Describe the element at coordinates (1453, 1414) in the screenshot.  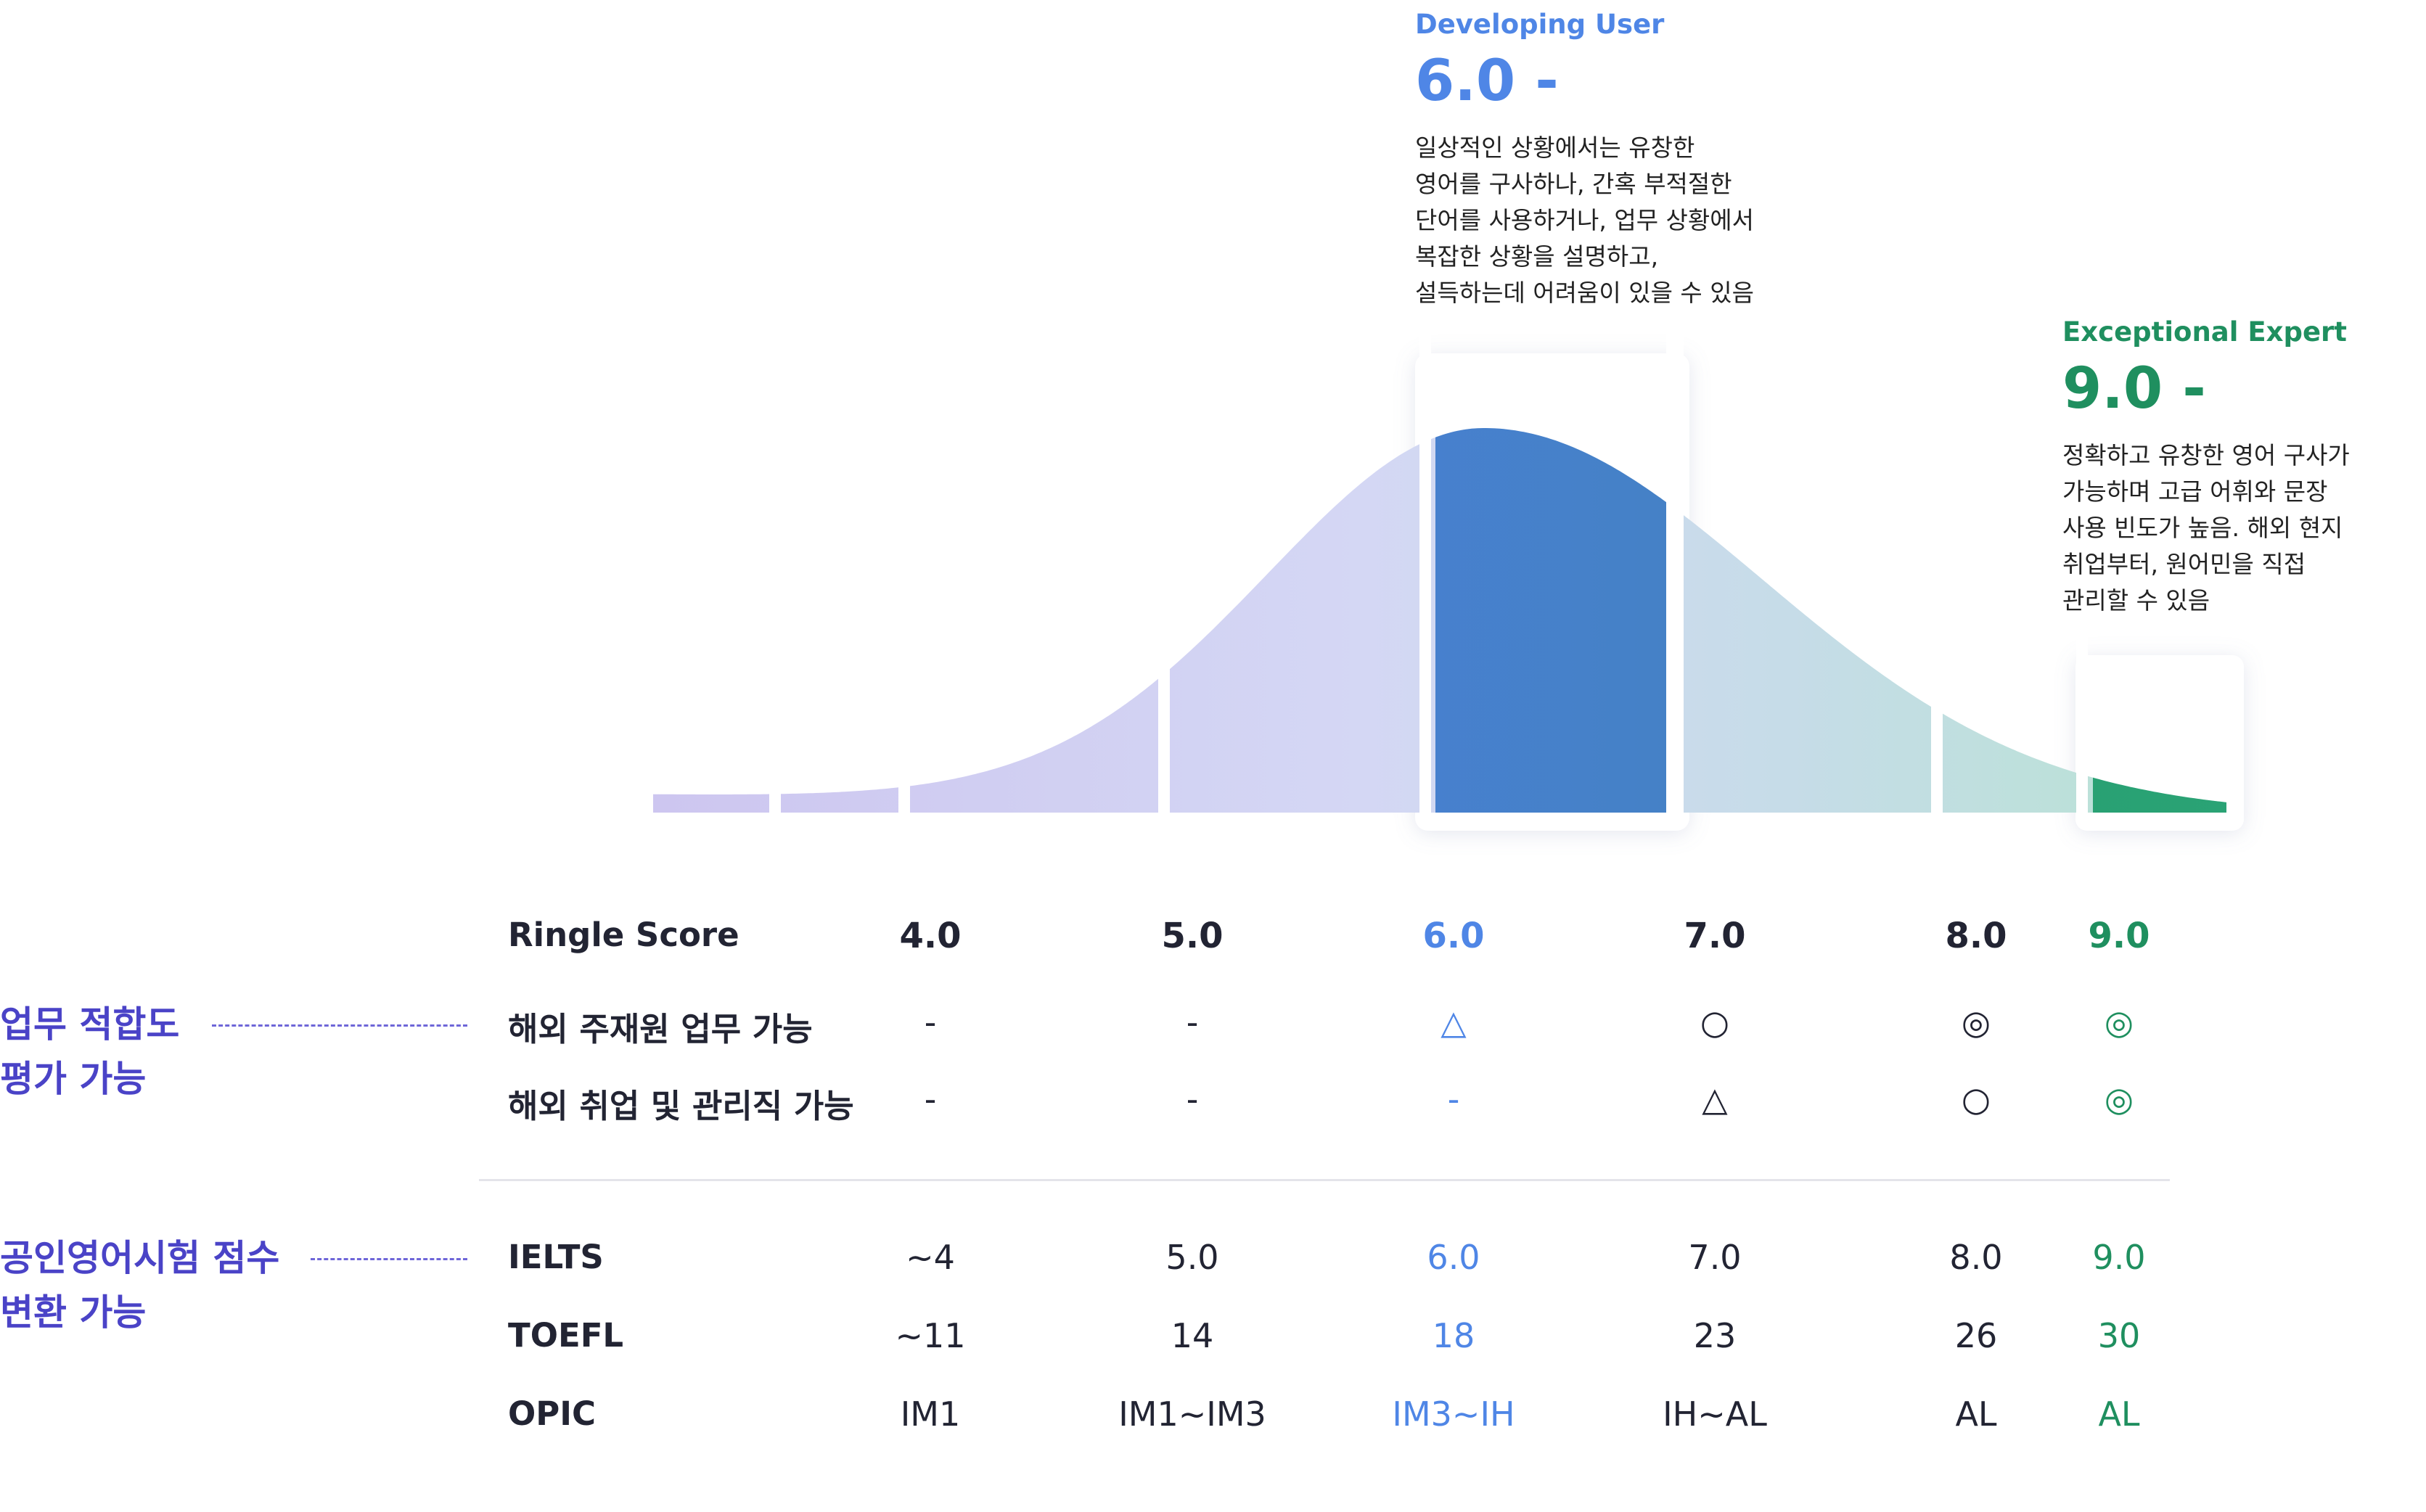
I see `table-cell: IM3~IH` at that location.